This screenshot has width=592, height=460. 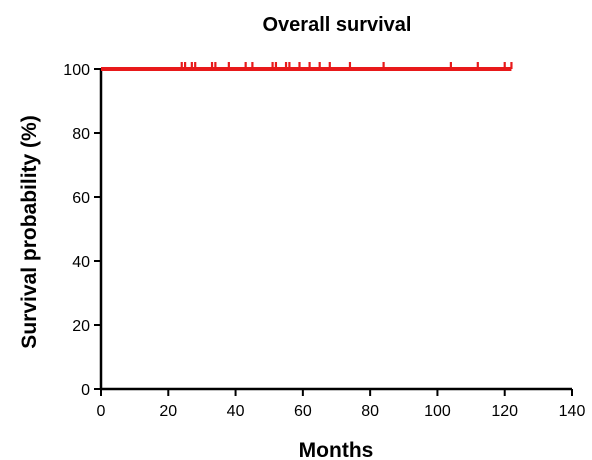 I want to click on x-tick-label: 120, so click(x=504, y=411).